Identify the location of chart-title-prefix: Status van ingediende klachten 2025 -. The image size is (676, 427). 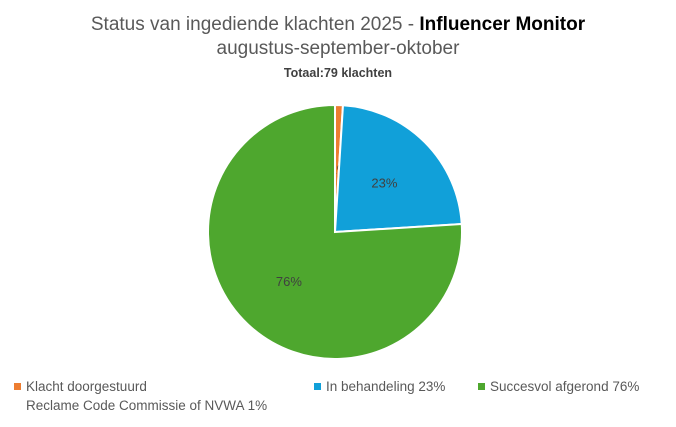
(255, 24).